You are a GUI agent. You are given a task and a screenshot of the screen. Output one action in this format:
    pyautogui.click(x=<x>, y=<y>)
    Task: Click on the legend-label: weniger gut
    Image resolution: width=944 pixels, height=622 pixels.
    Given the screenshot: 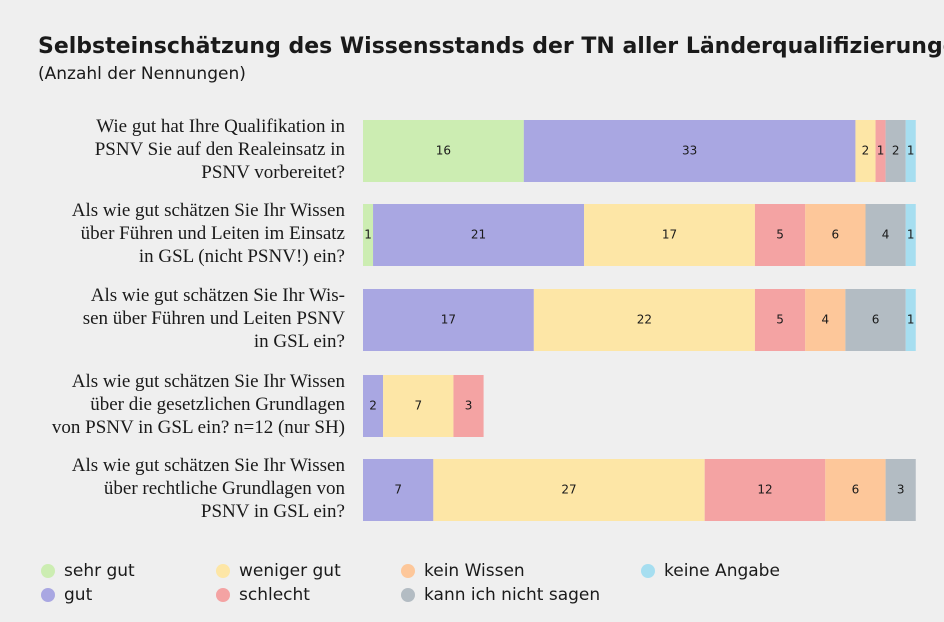 What is the action you would take?
    pyautogui.click(x=290, y=571)
    